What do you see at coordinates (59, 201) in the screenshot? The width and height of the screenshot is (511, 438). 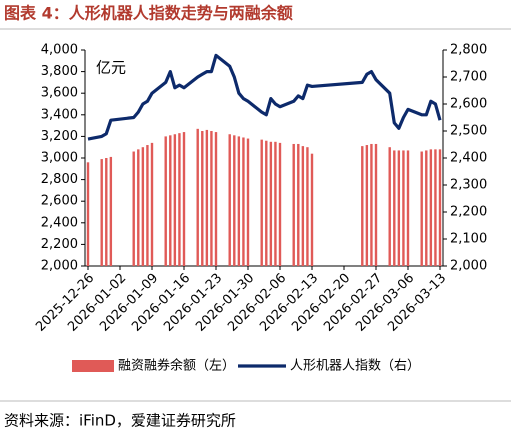 I see `y-tick-label: 2,600` at bounding box center [59, 201].